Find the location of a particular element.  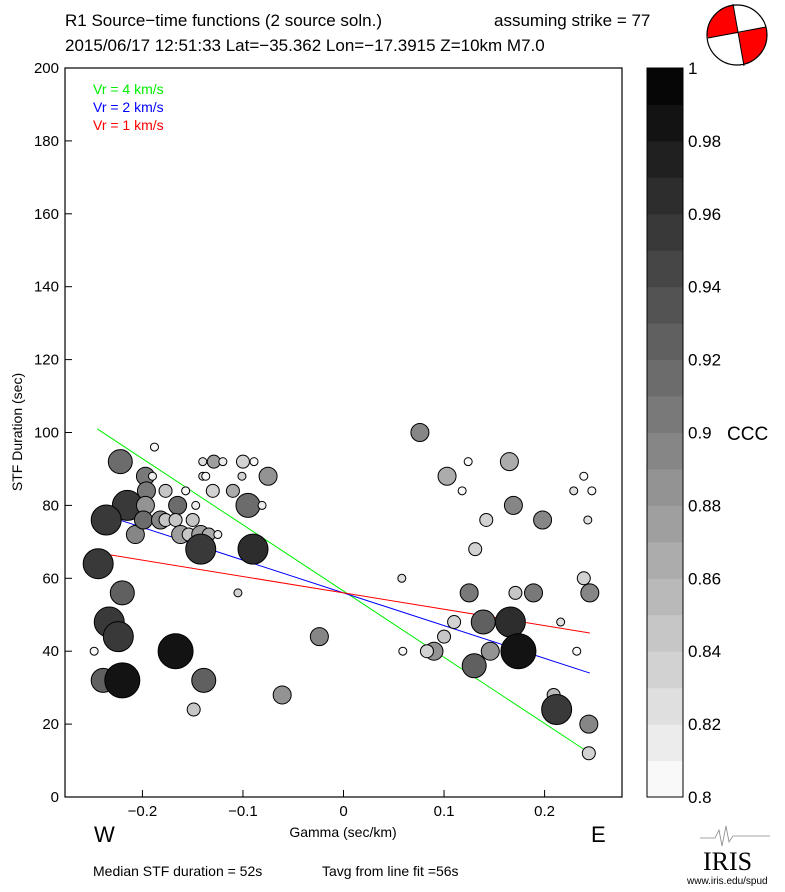

colorbar-tick-label: 0.8 is located at coordinates (700, 797).